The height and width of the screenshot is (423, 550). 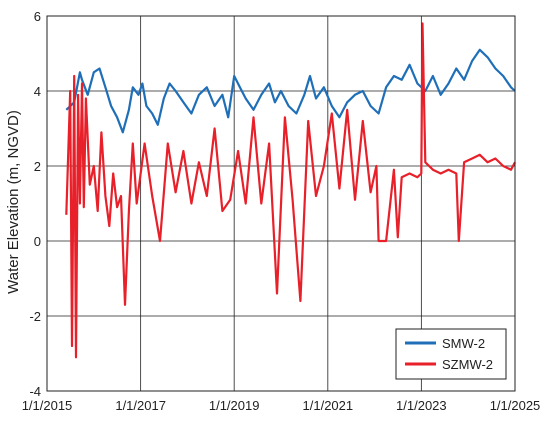 What do you see at coordinates (328, 405) in the screenshot?
I see `x-tick-label: 1/1/2021` at bounding box center [328, 405].